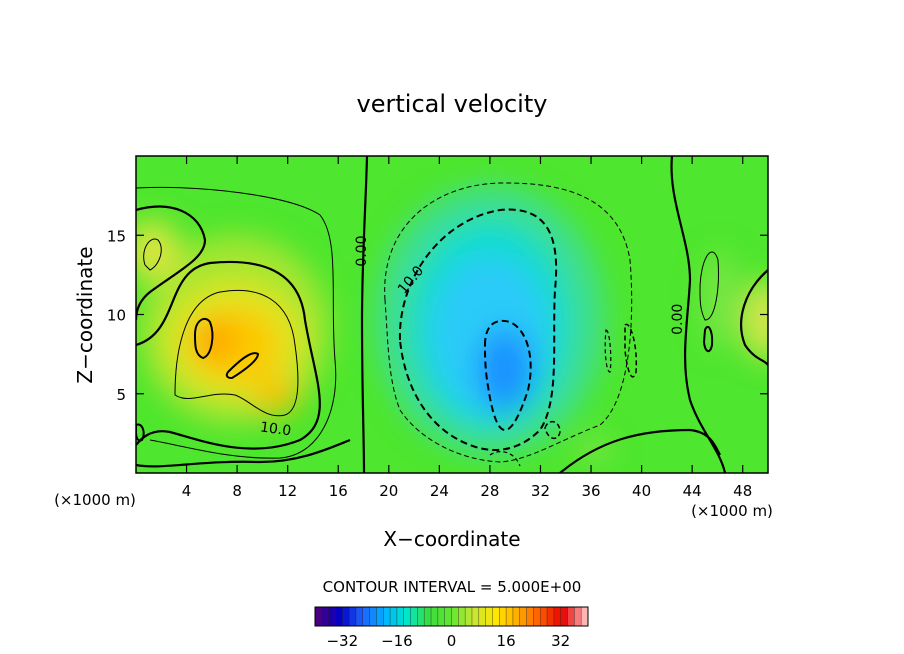  What do you see at coordinates (275, 429) in the screenshot?
I see `contour-label: 10.0` at bounding box center [275, 429].